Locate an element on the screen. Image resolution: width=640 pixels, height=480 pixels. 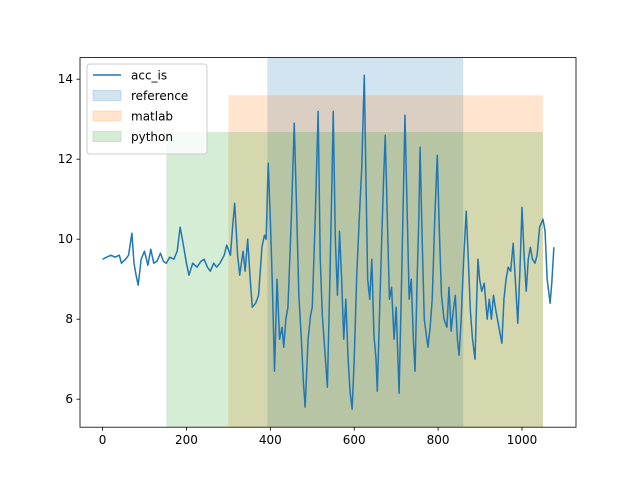
y-tick-label: 8 is located at coordinates (69, 319).